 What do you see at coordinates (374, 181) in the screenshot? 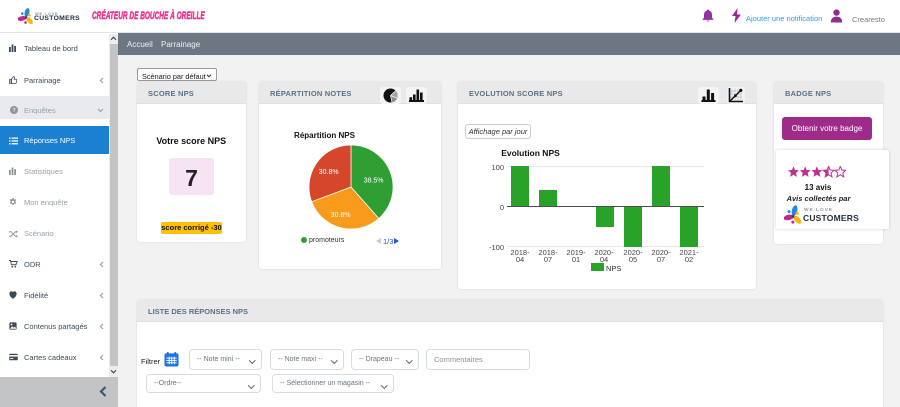
I see `svg-text: 38.5%` at bounding box center [374, 181].